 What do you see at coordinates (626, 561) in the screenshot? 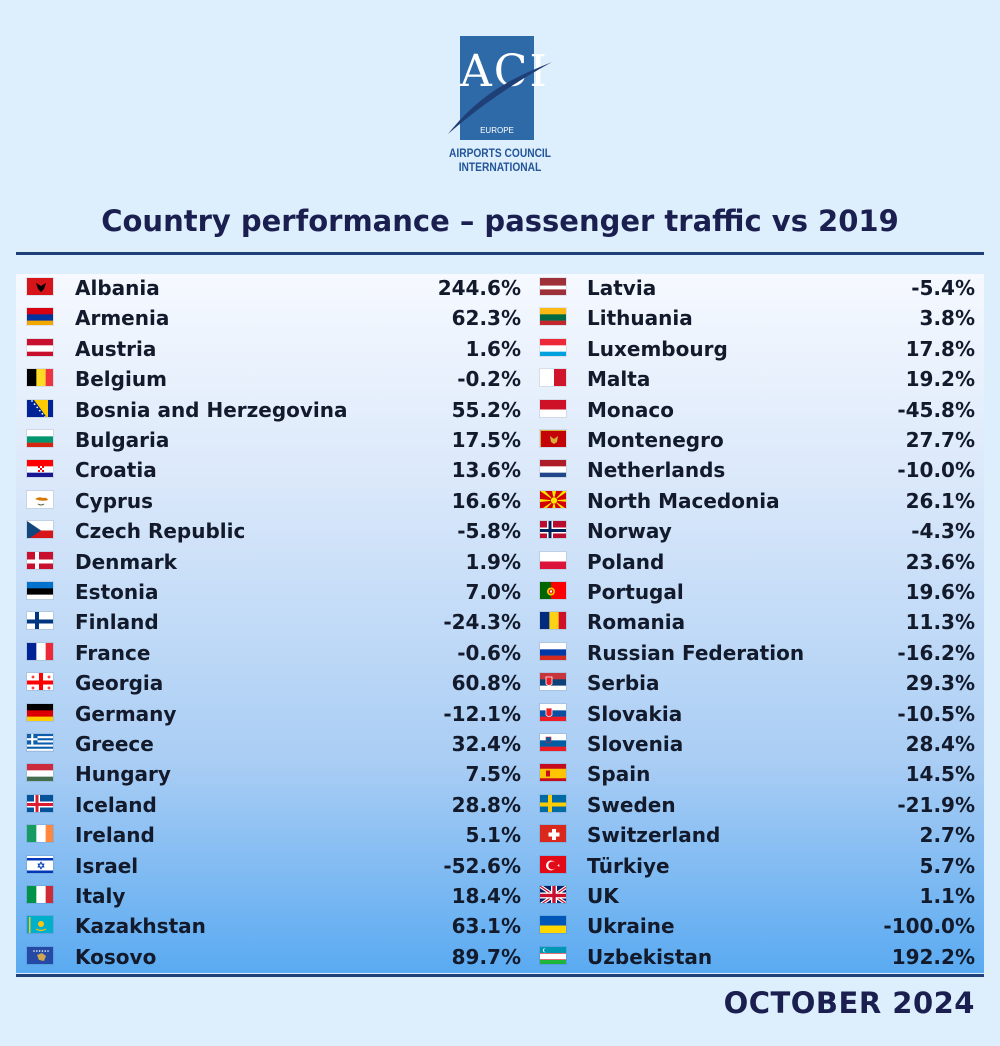
I see `country-name: Poland` at bounding box center [626, 561].